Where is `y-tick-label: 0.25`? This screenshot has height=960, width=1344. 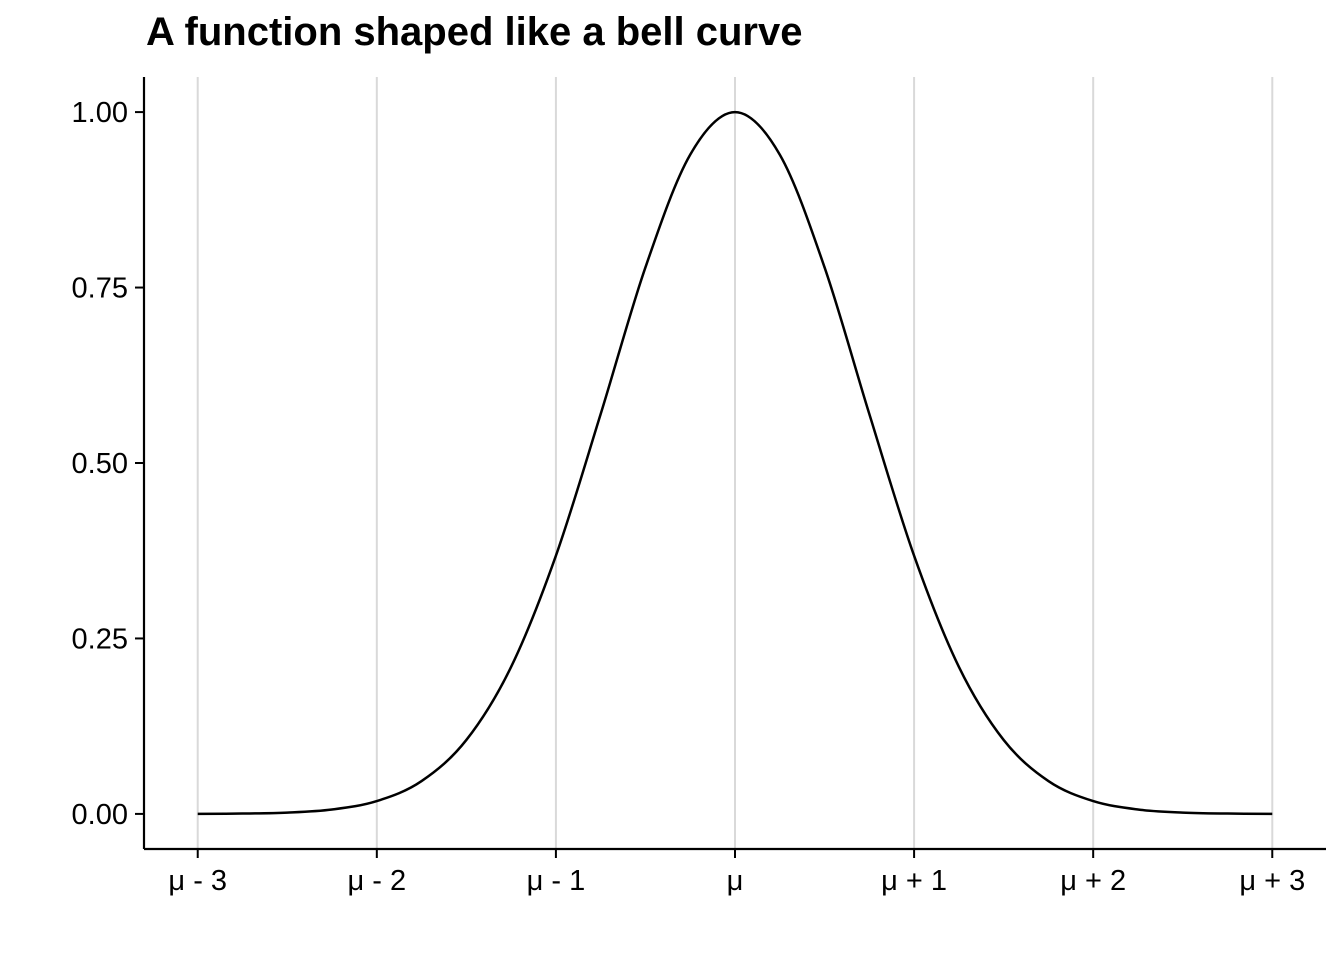
y-tick-label: 0.25 is located at coordinates (100, 639).